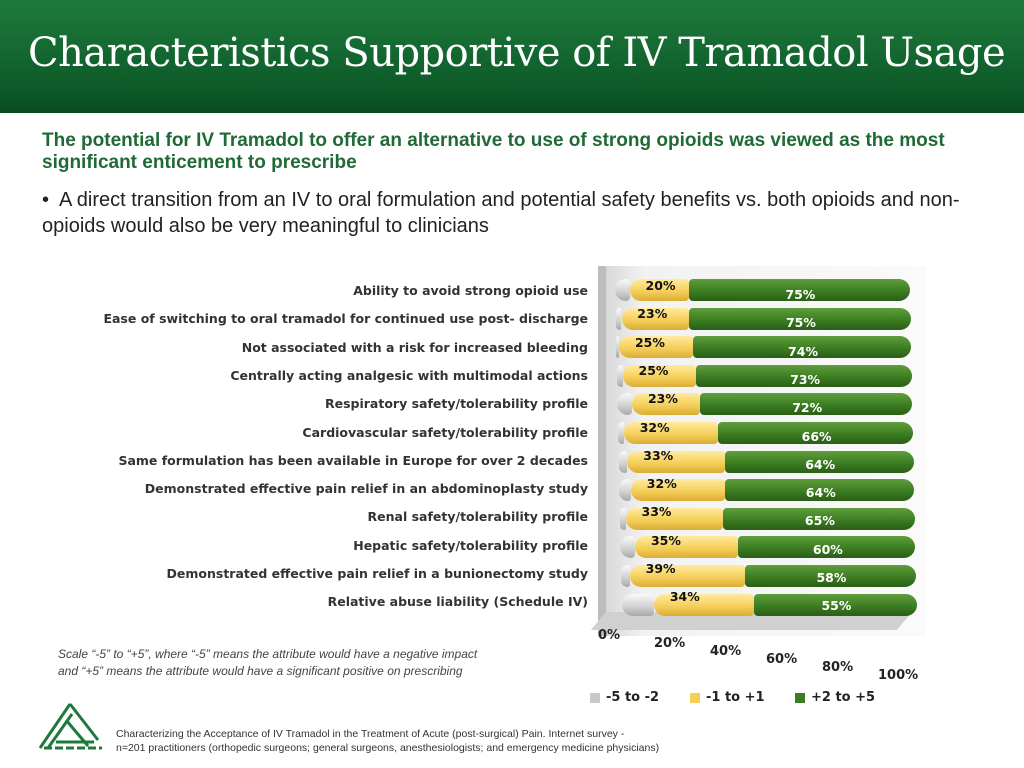 Image resolution: width=1024 pixels, height=768 pixels. Describe the element at coordinates (70, 726) in the screenshot. I see `company-logo-icon` at that location.